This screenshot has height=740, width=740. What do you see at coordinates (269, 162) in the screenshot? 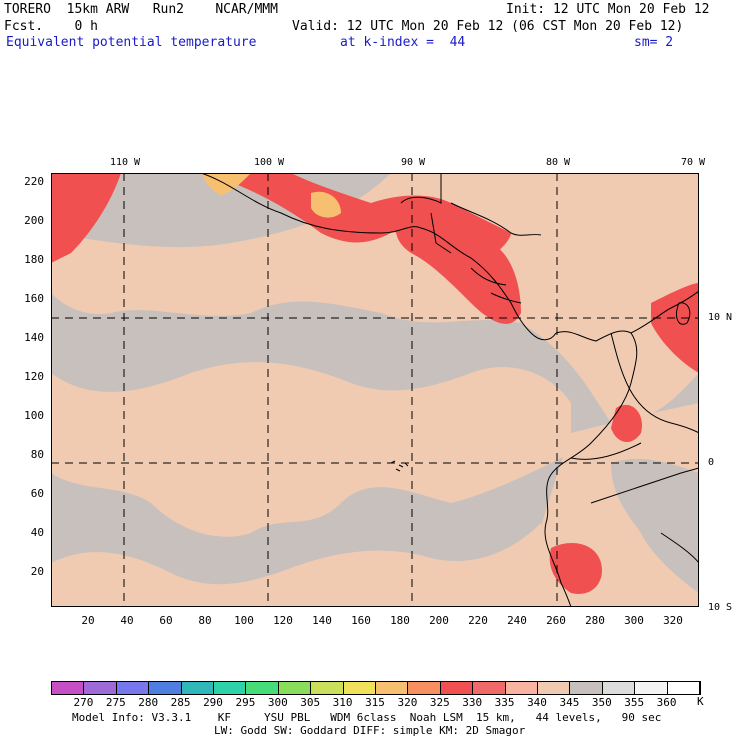
I see `lon-label-100w: 100 W` at bounding box center [269, 162].